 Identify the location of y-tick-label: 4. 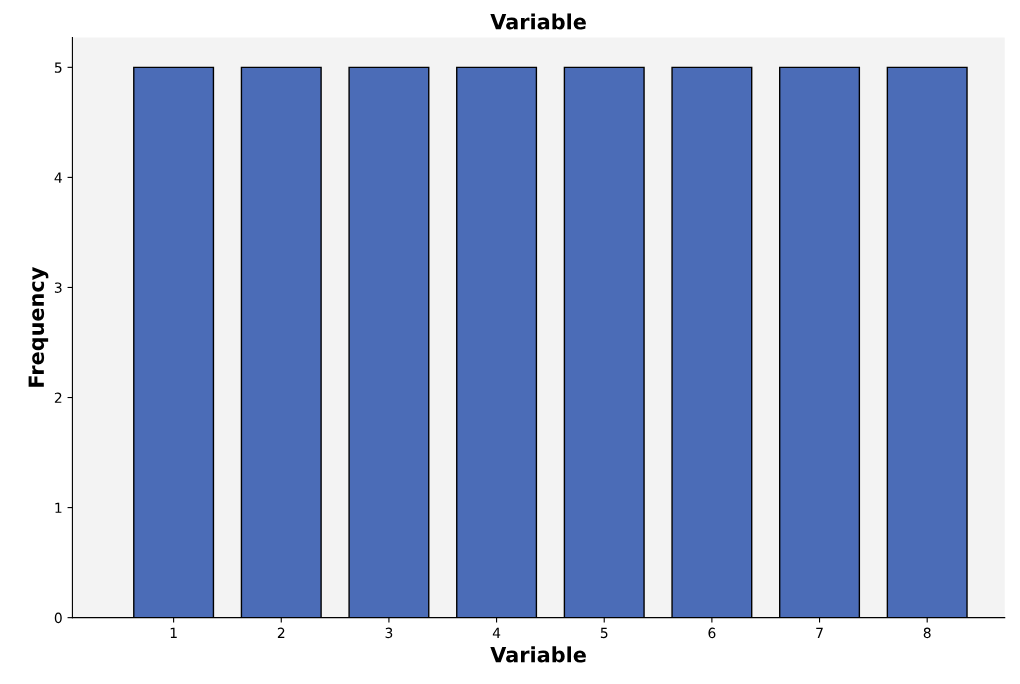
(58, 177).